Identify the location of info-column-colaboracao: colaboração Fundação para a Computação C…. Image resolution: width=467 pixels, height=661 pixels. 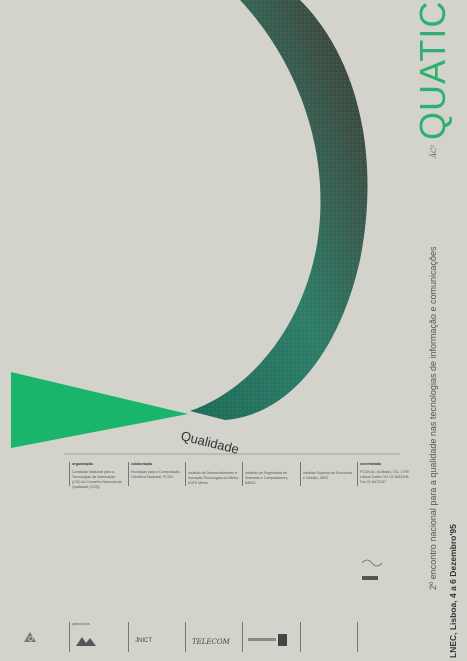
(157, 471).